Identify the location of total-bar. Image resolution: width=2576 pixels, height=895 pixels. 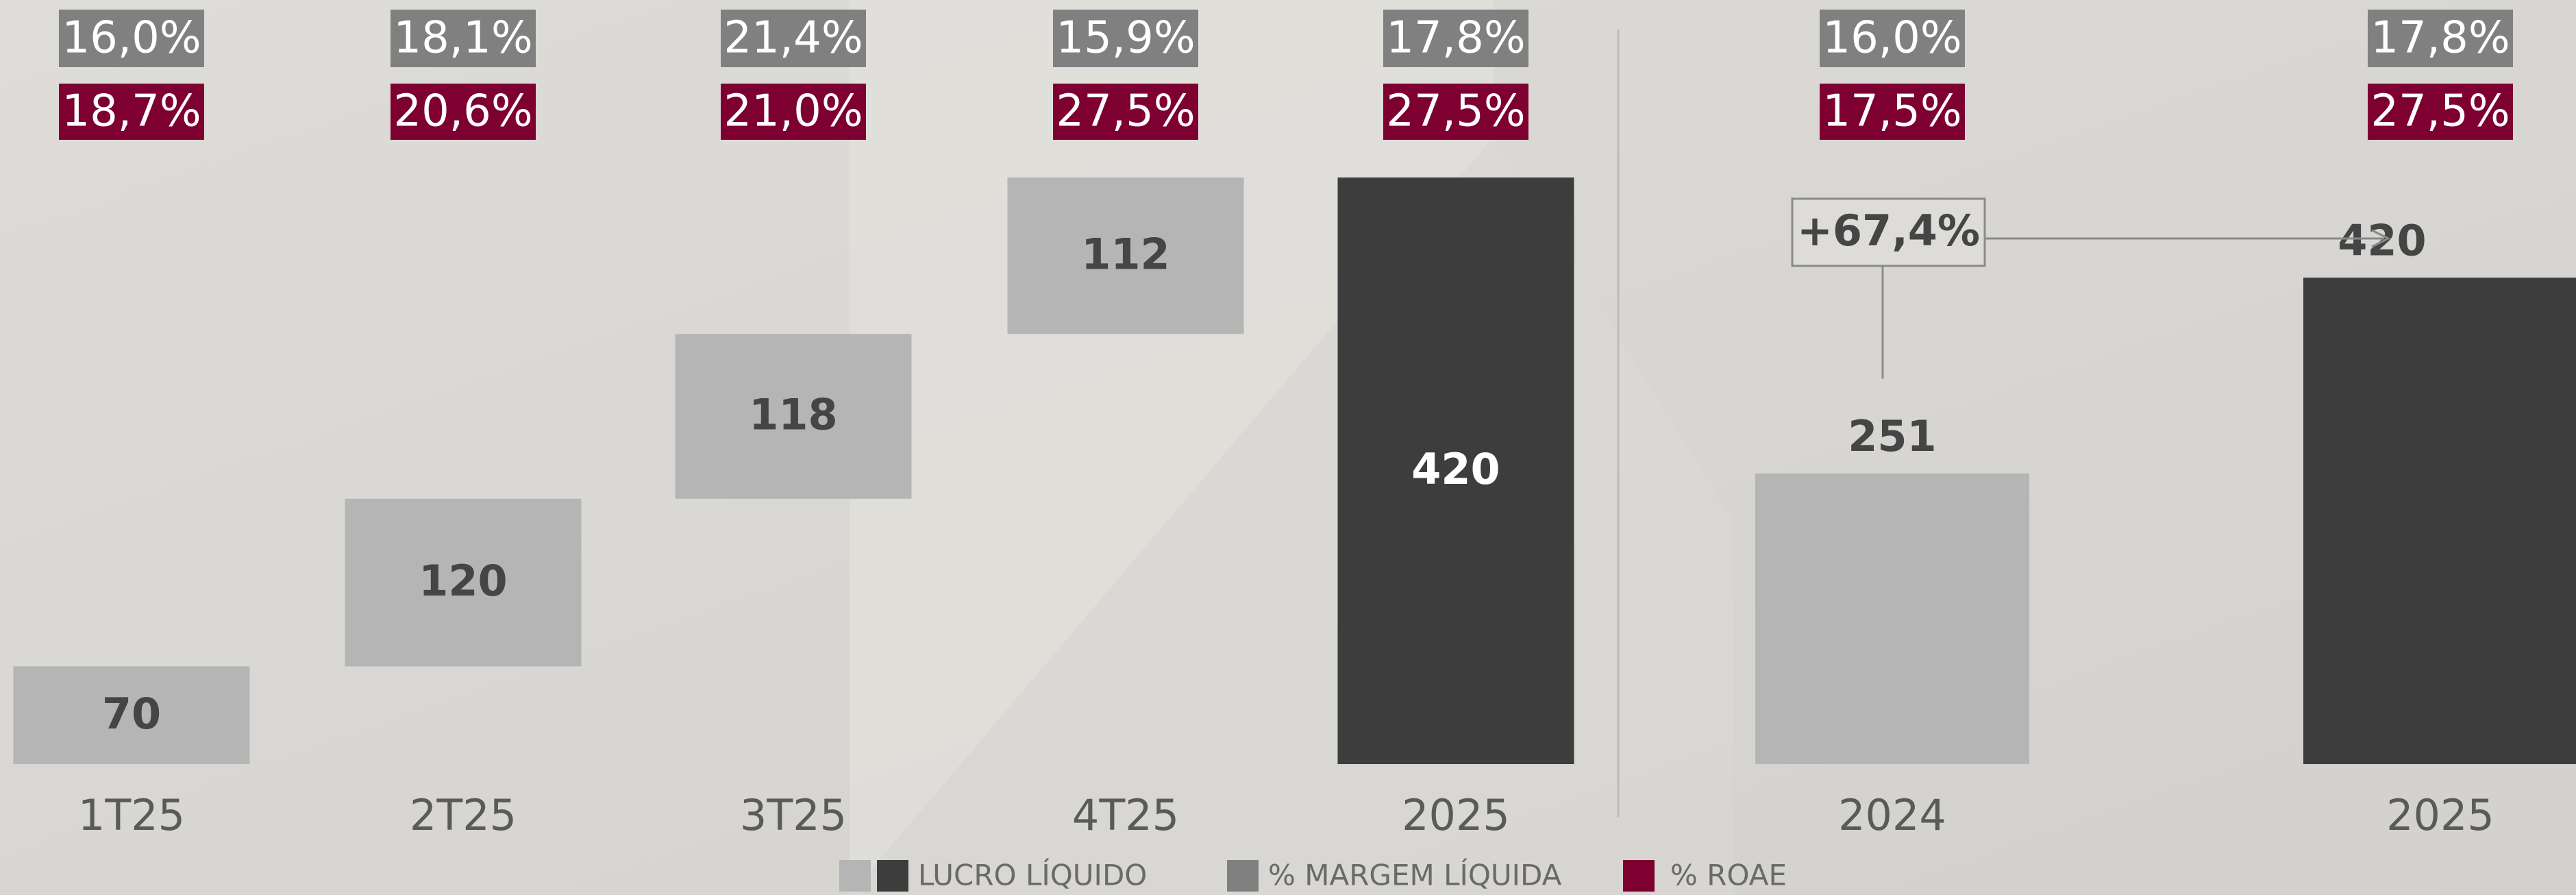
(1455, 470).